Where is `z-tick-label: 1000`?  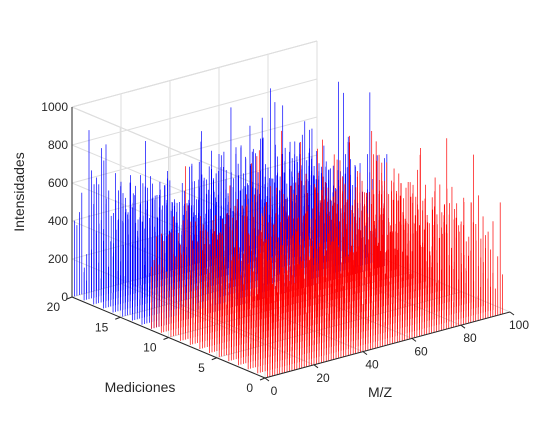 z-tick-label: 1000 is located at coordinates (54, 107).